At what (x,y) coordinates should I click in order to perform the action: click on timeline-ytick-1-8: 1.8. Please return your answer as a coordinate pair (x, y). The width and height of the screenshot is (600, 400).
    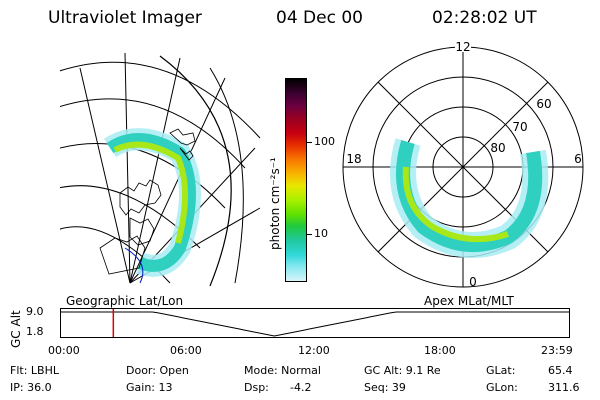
    Looking at the image, I should click on (35, 331).